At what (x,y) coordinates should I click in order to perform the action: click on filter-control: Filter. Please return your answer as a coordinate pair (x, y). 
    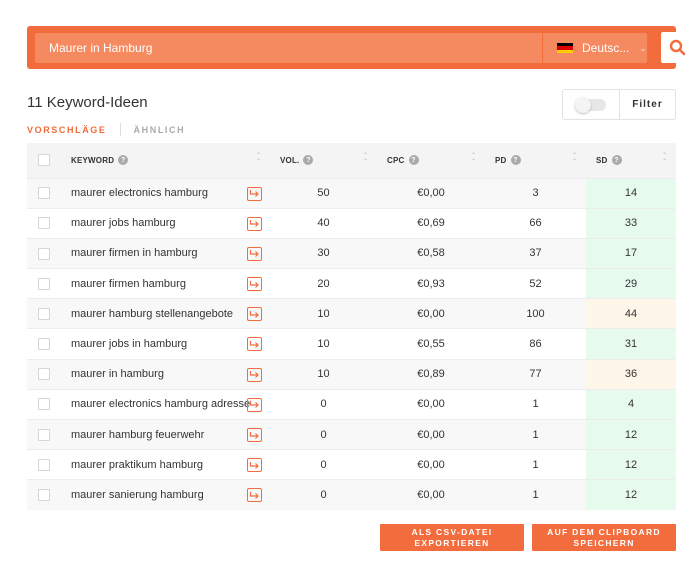
    Looking at the image, I should click on (619, 104).